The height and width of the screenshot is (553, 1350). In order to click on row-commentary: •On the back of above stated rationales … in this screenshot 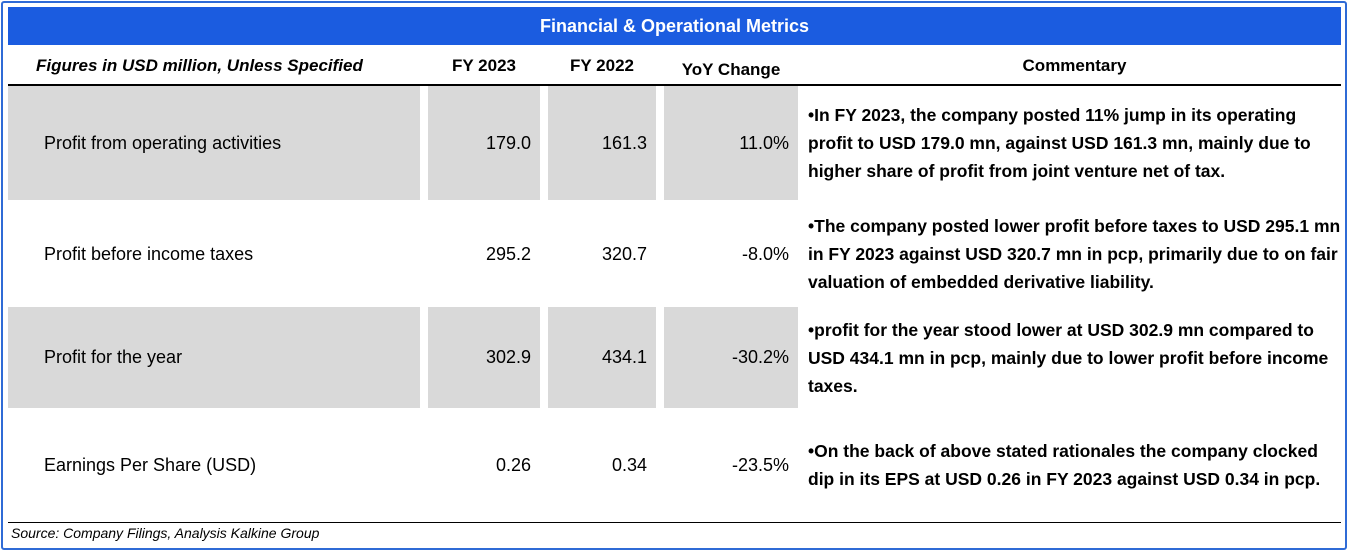, I will do `click(1064, 465)`.